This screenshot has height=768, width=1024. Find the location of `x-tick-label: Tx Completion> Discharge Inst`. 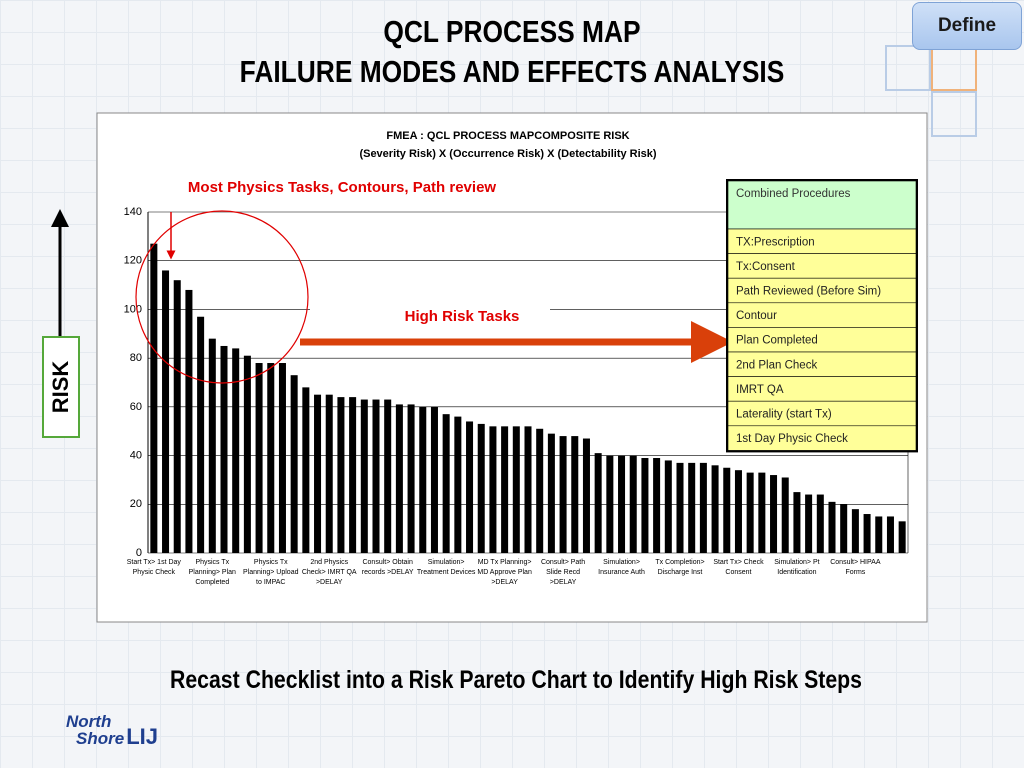

x-tick-label: Tx Completion> Discharge Inst is located at coordinates (680, 567).